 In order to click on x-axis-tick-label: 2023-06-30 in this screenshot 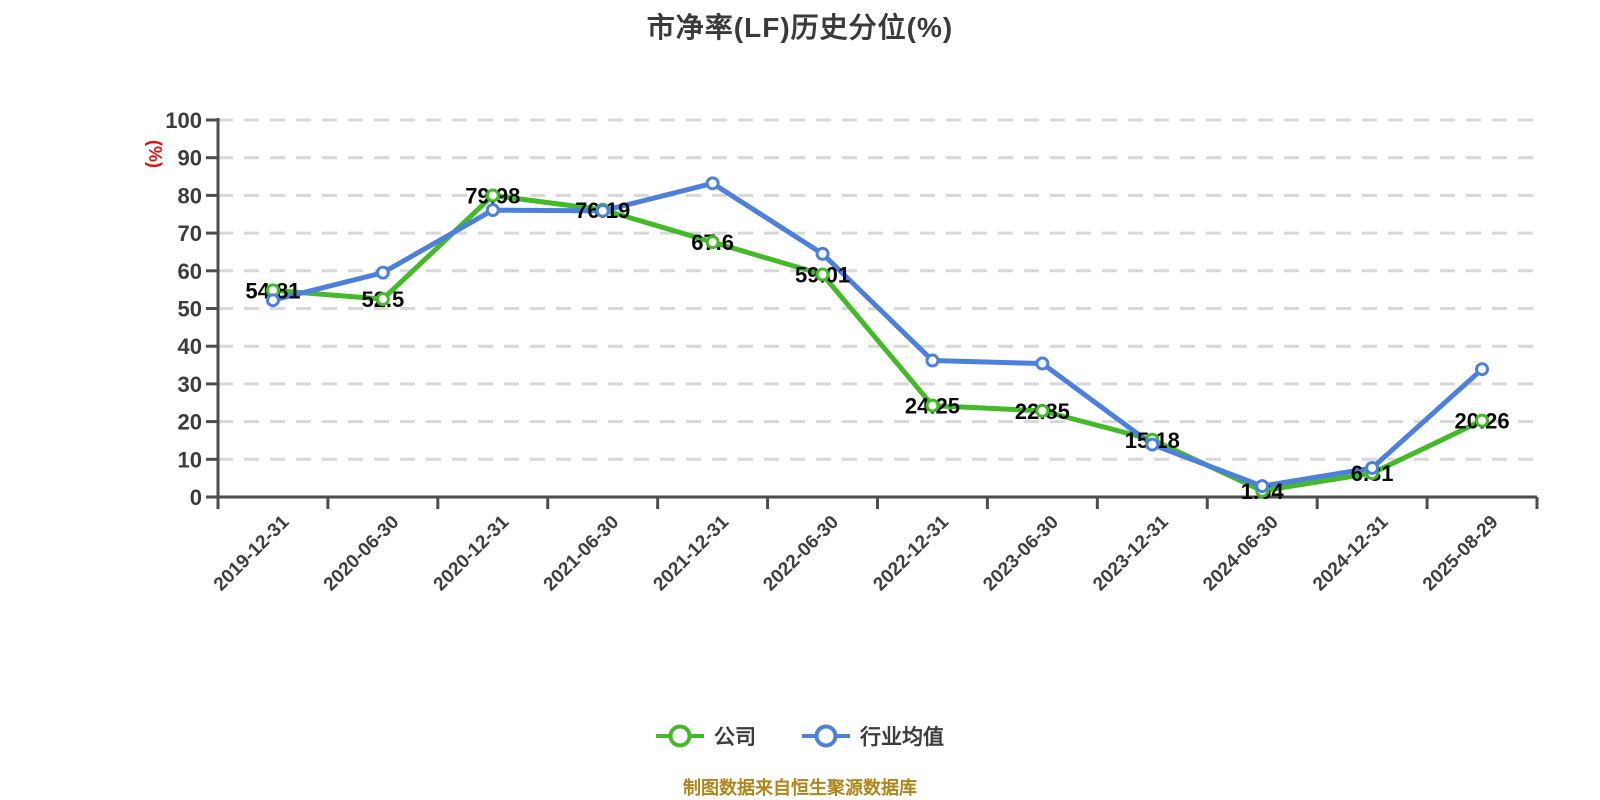, I will do `click(1021, 554)`.